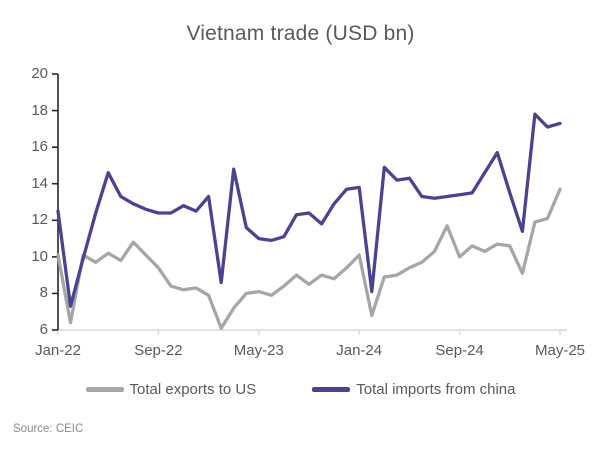 The height and width of the screenshot is (456, 601). What do you see at coordinates (560, 350) in the screenshot?
I see `x-axis-tick-label: May-25` at bounding box center [560, 350].